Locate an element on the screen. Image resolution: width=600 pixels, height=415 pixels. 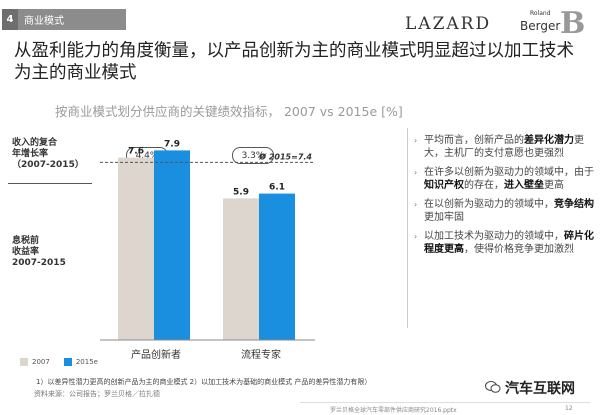
section-tag: 4 商业模式 is located at coordinates (64, 19).